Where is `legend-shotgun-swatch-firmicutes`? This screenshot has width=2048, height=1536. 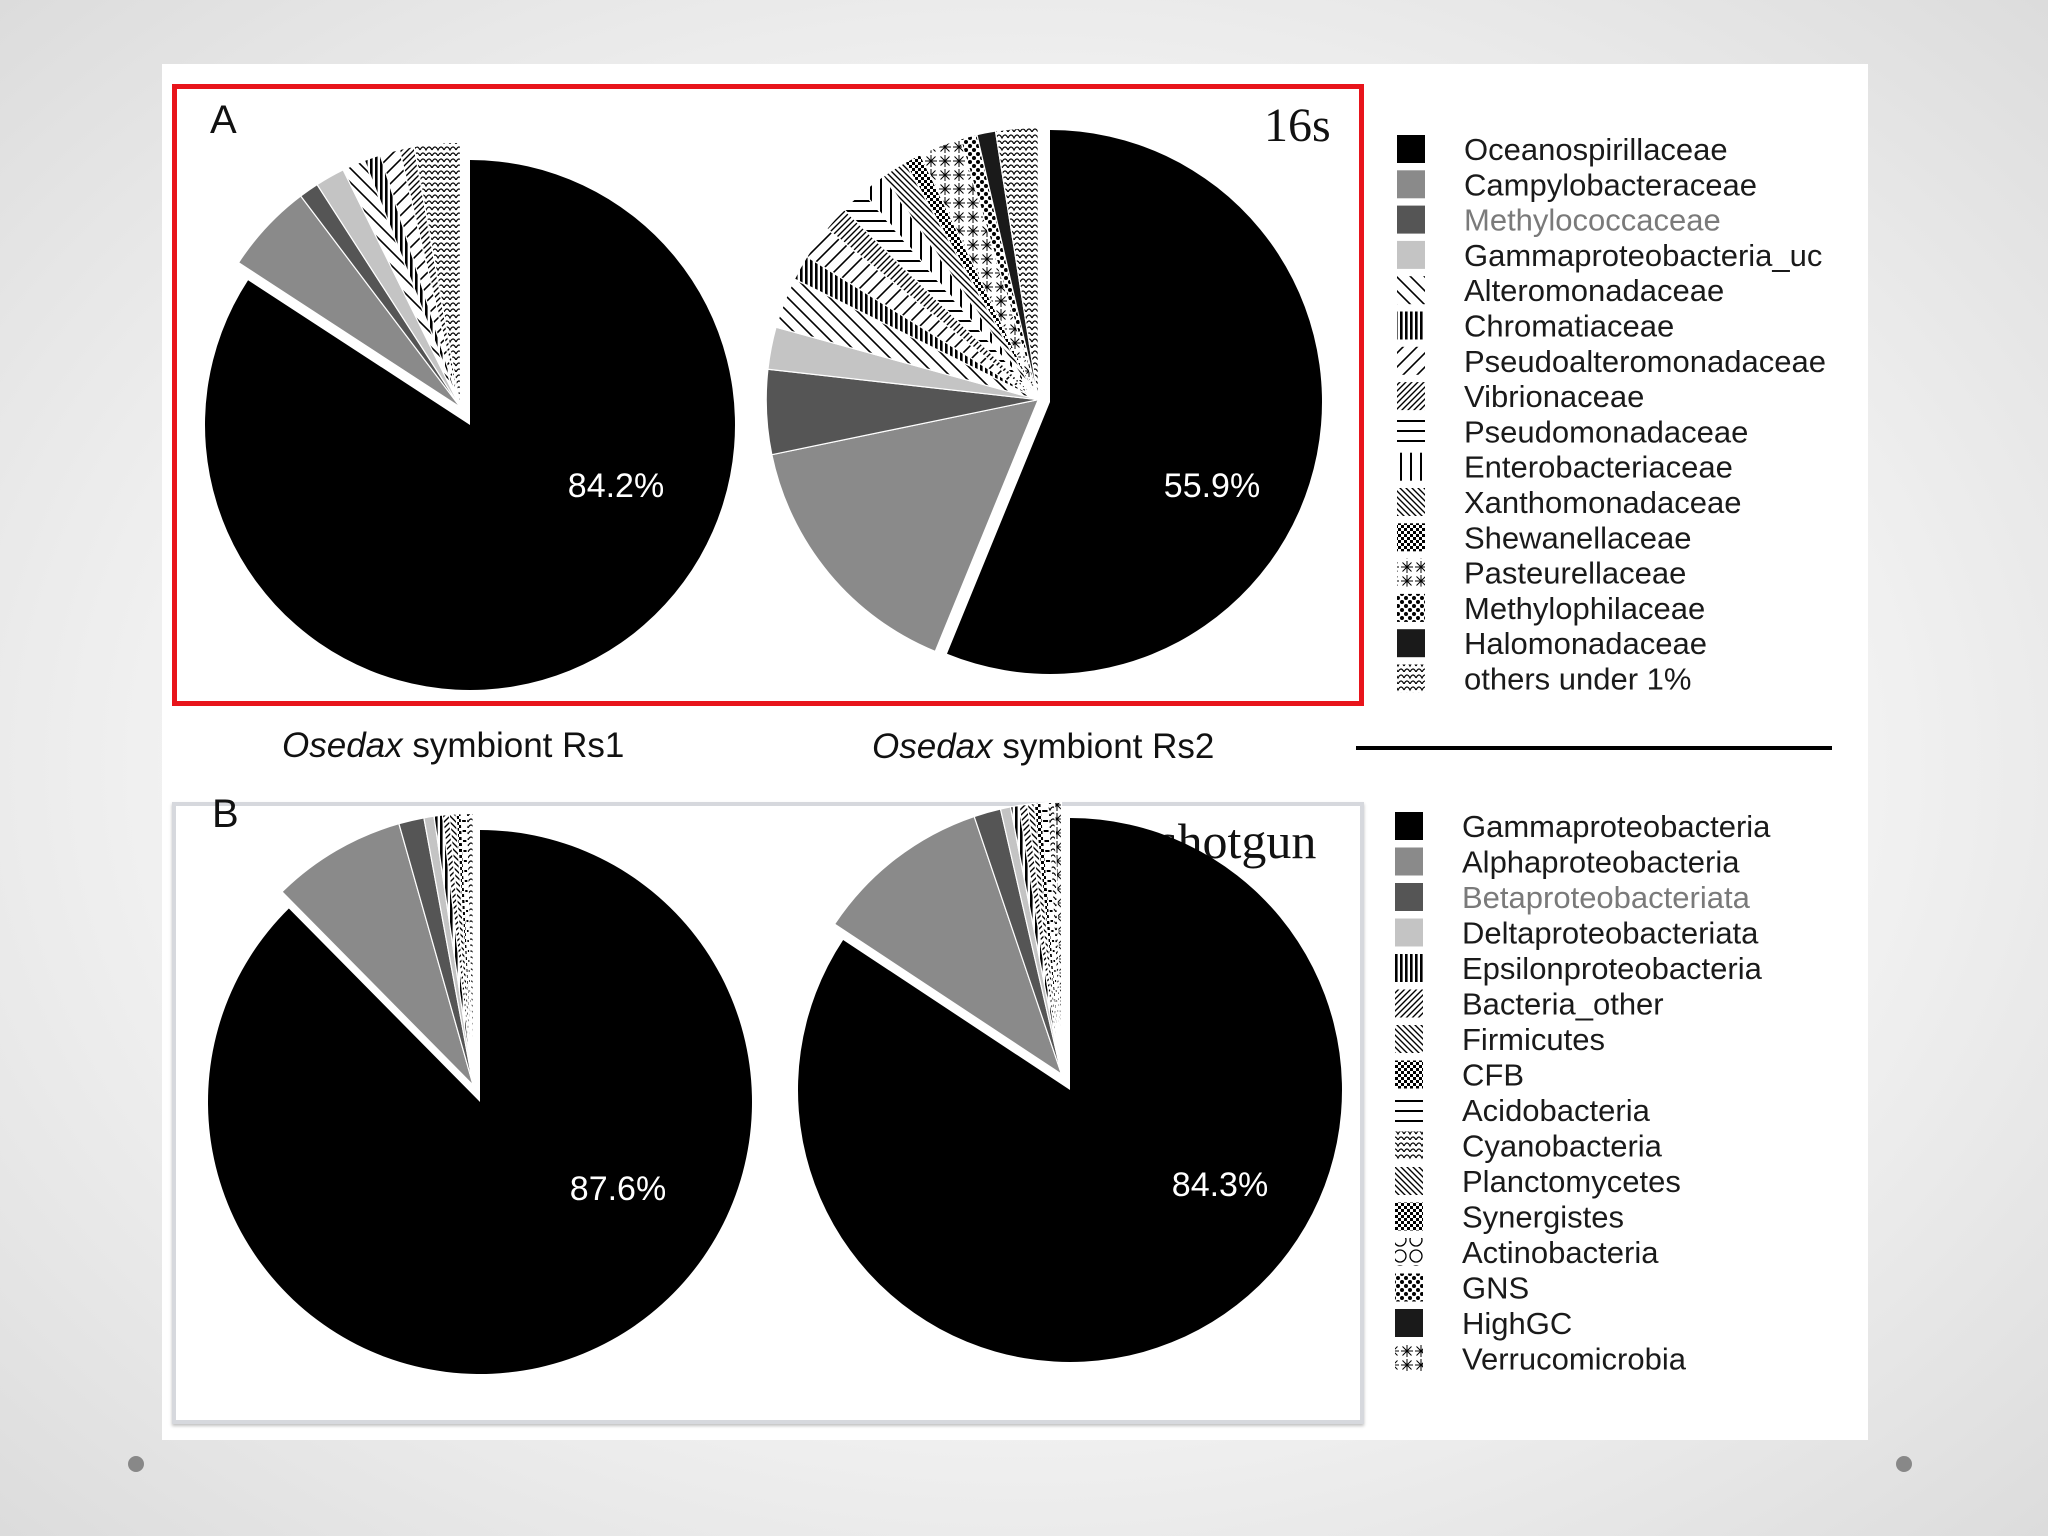 legend-shotgun-swatch-firmicutes is located at coordinates (1409, 1039).